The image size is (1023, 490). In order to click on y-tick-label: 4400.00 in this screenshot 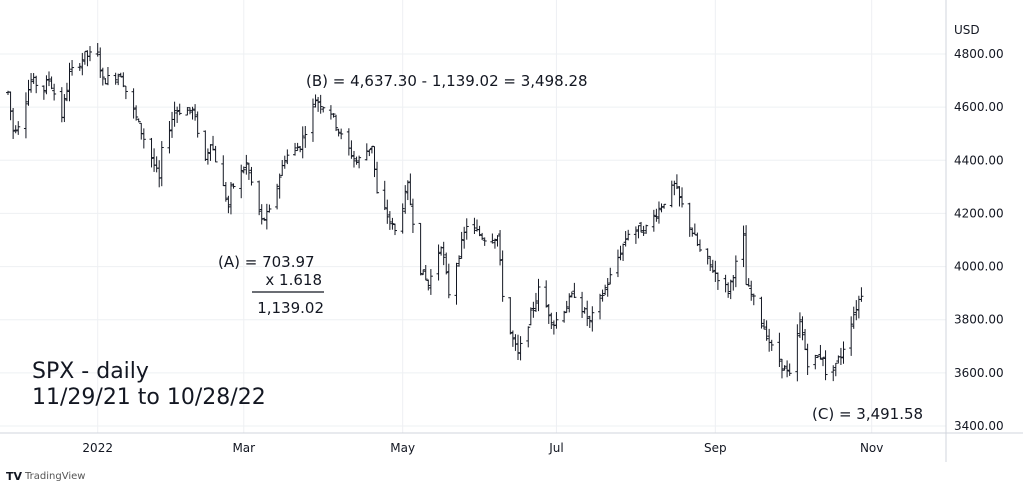, I will do `click(979, 160)`.